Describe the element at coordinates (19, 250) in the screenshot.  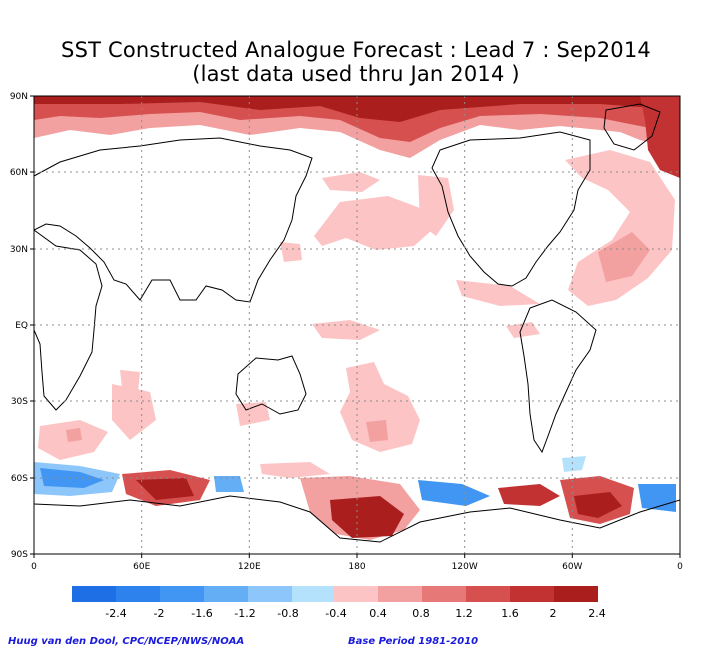
I see `lat-label: 30N` at that location.